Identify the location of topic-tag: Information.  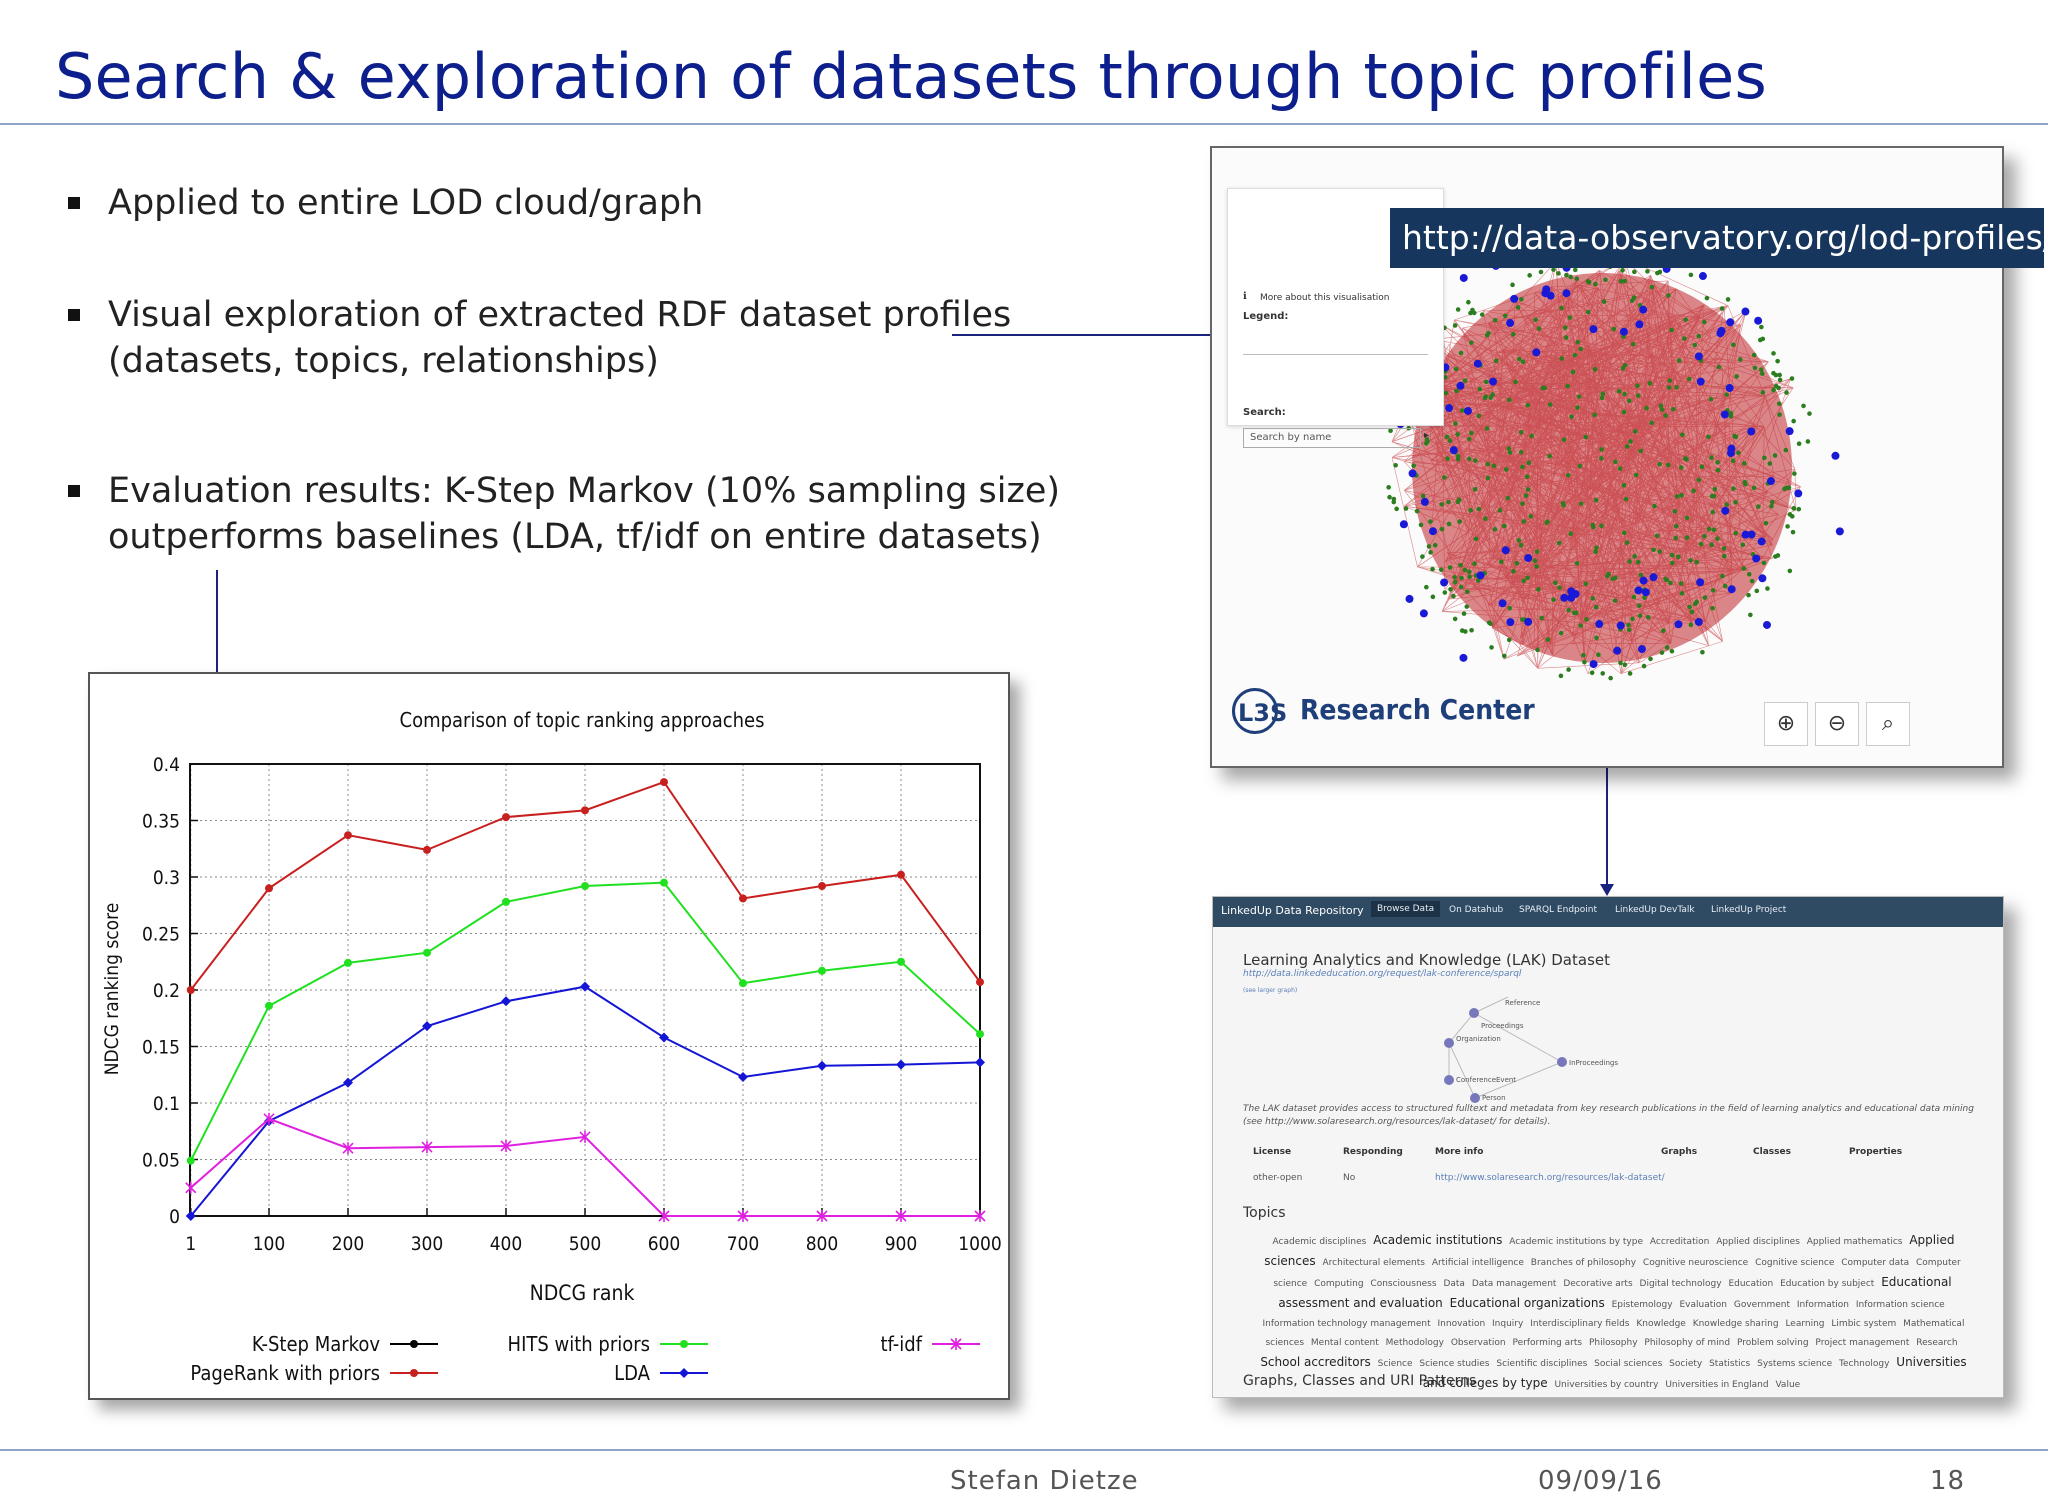
(1822, 1305).